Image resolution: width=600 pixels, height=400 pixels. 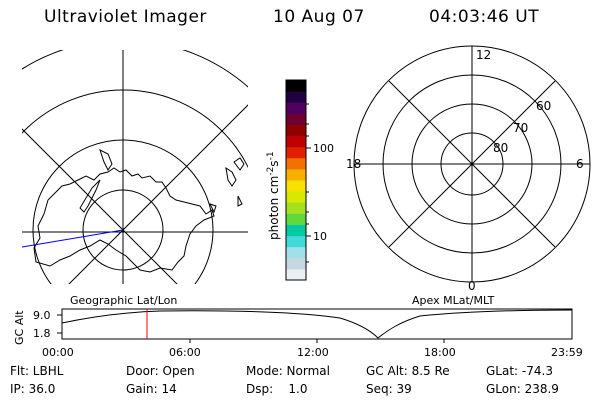 I want to click on glat-info: GLat: -74.3, so click(x=519, y=371).